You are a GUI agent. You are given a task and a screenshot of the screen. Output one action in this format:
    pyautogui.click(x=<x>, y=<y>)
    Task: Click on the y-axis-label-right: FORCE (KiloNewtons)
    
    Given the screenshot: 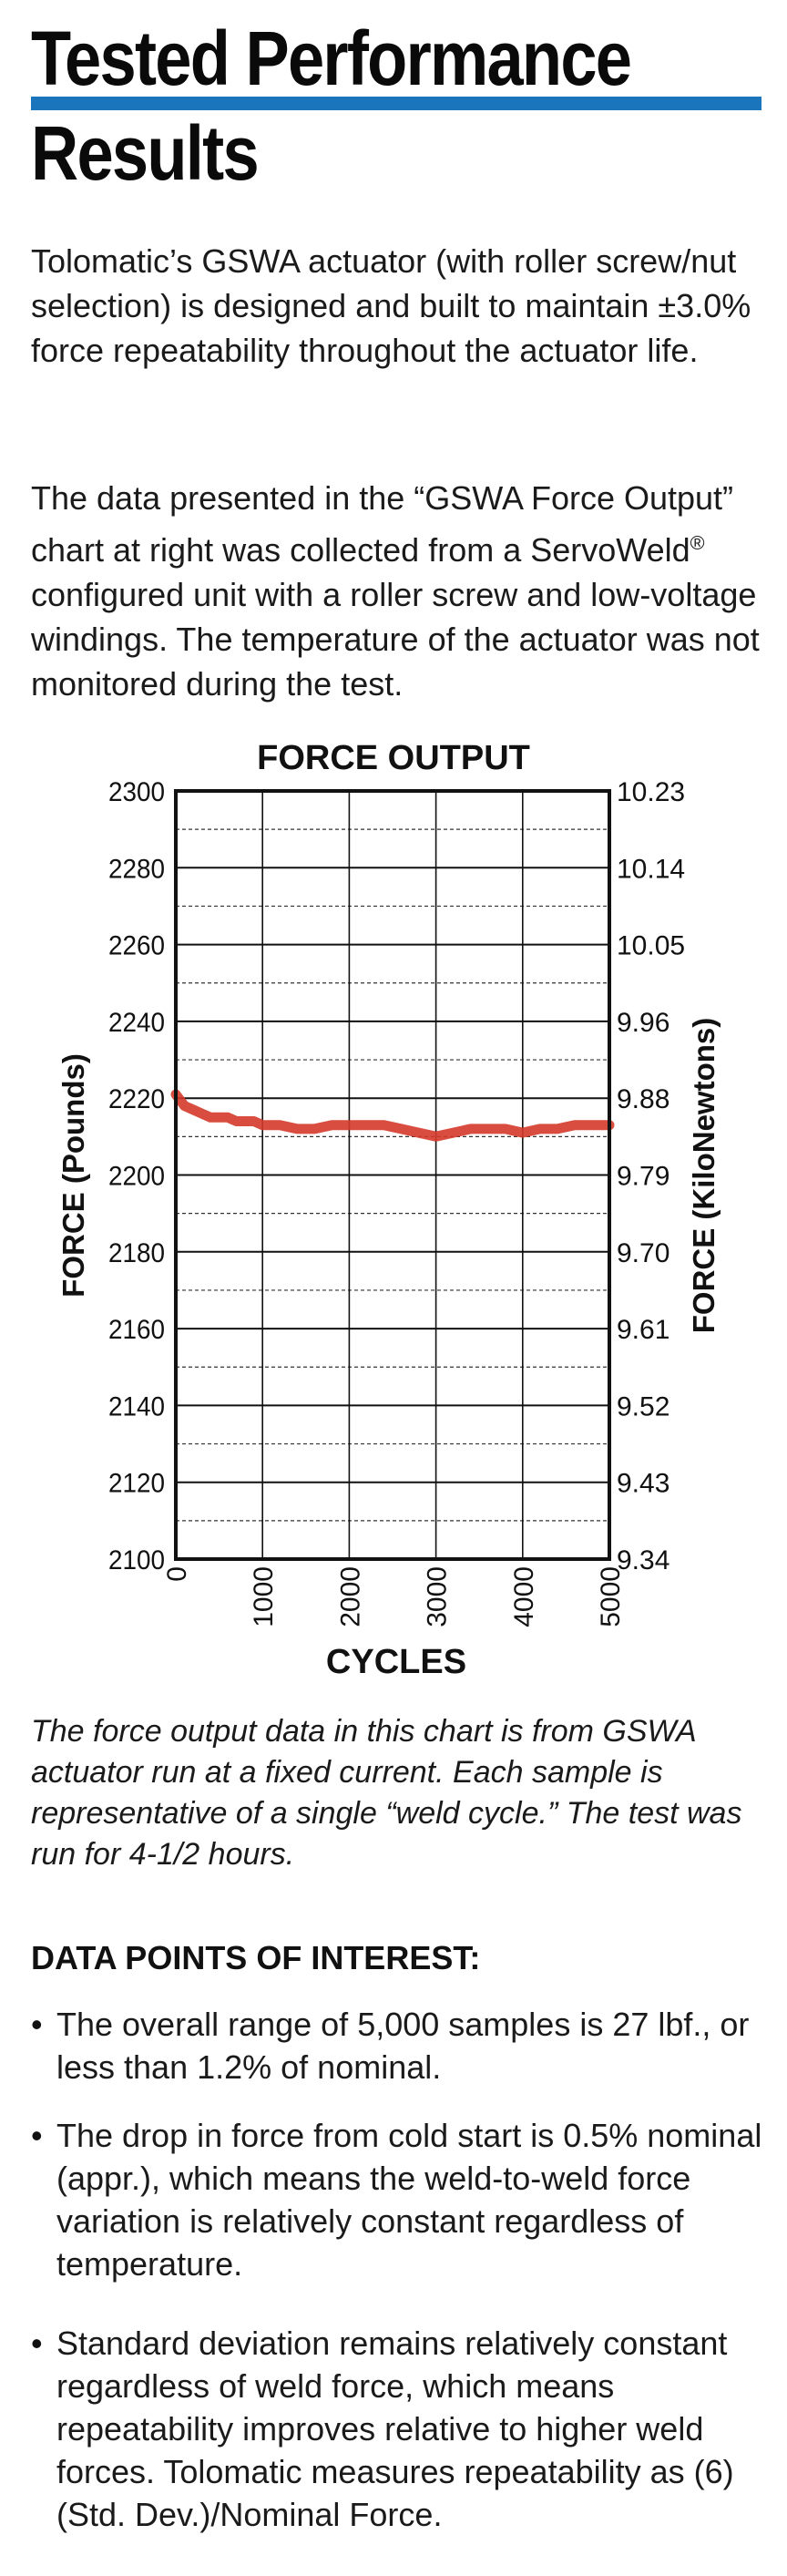 What is the action you would take?
    pyautogui.click(x=704, y=1175)
    